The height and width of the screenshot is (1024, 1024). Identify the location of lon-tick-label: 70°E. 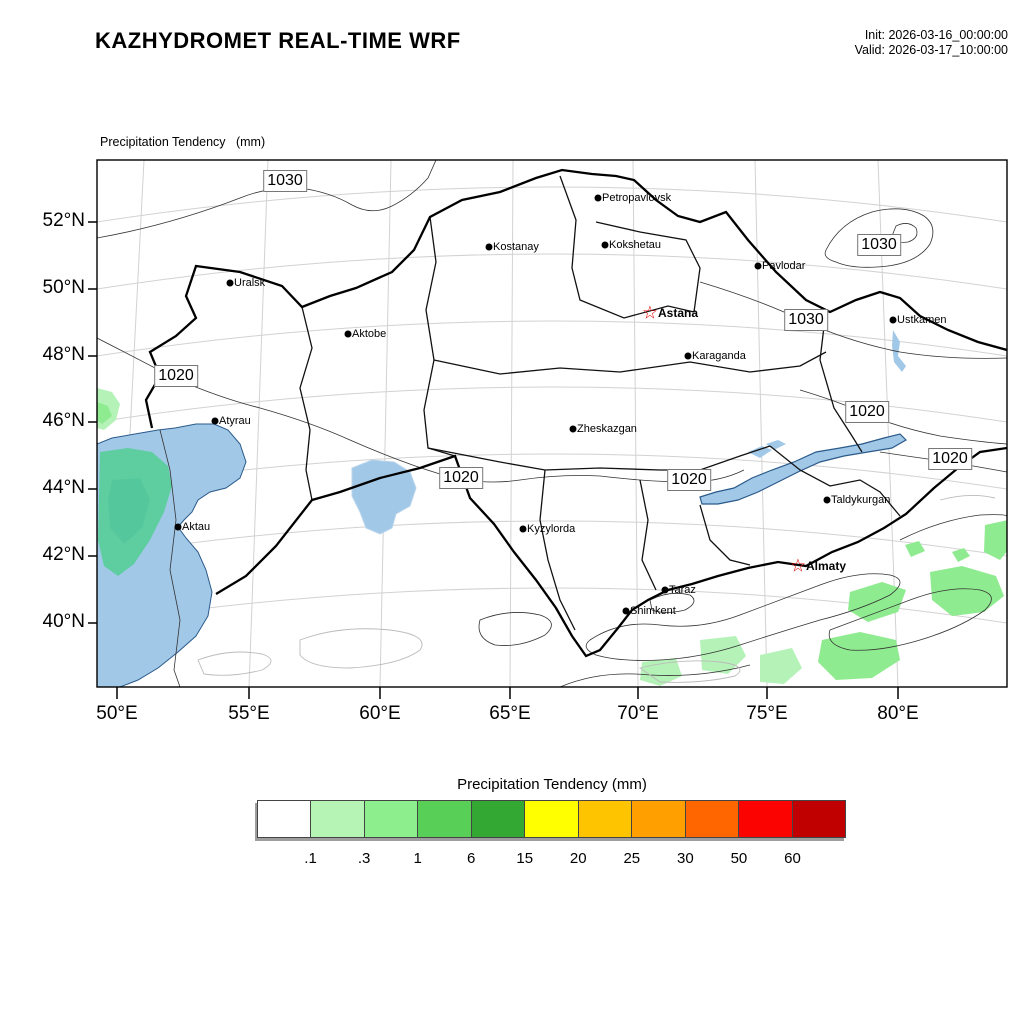
(638, 713).